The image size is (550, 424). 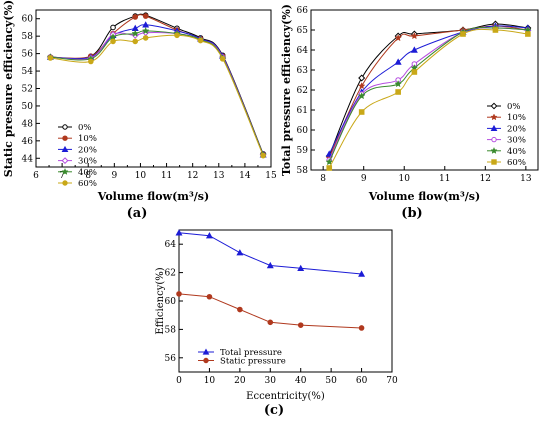 What do you see at coordinates (303, 11) in the screenshot?
I see `y-tick-label: 66` at bounding box center [303, 11].